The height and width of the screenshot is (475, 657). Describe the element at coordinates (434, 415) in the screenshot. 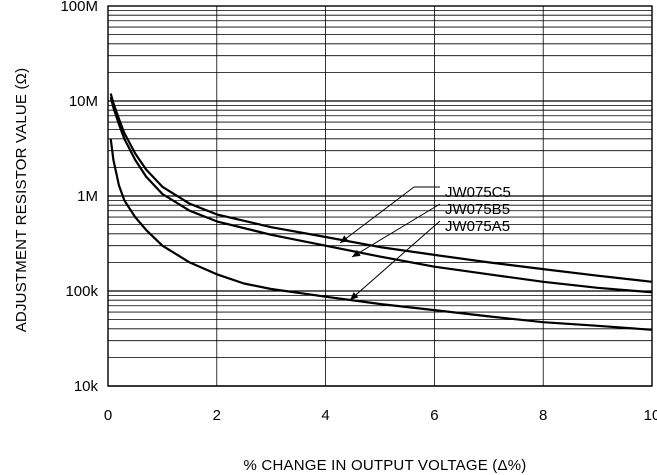

I see `x-tick-label: 6` at that location.